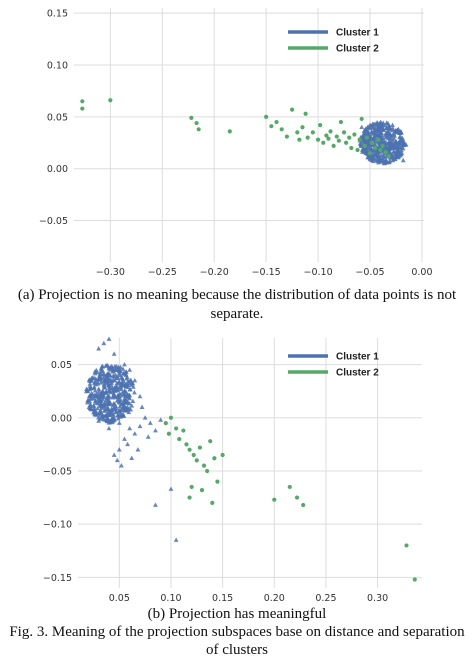  I want to click on caption-a-line2: separate., so click(237, 314).